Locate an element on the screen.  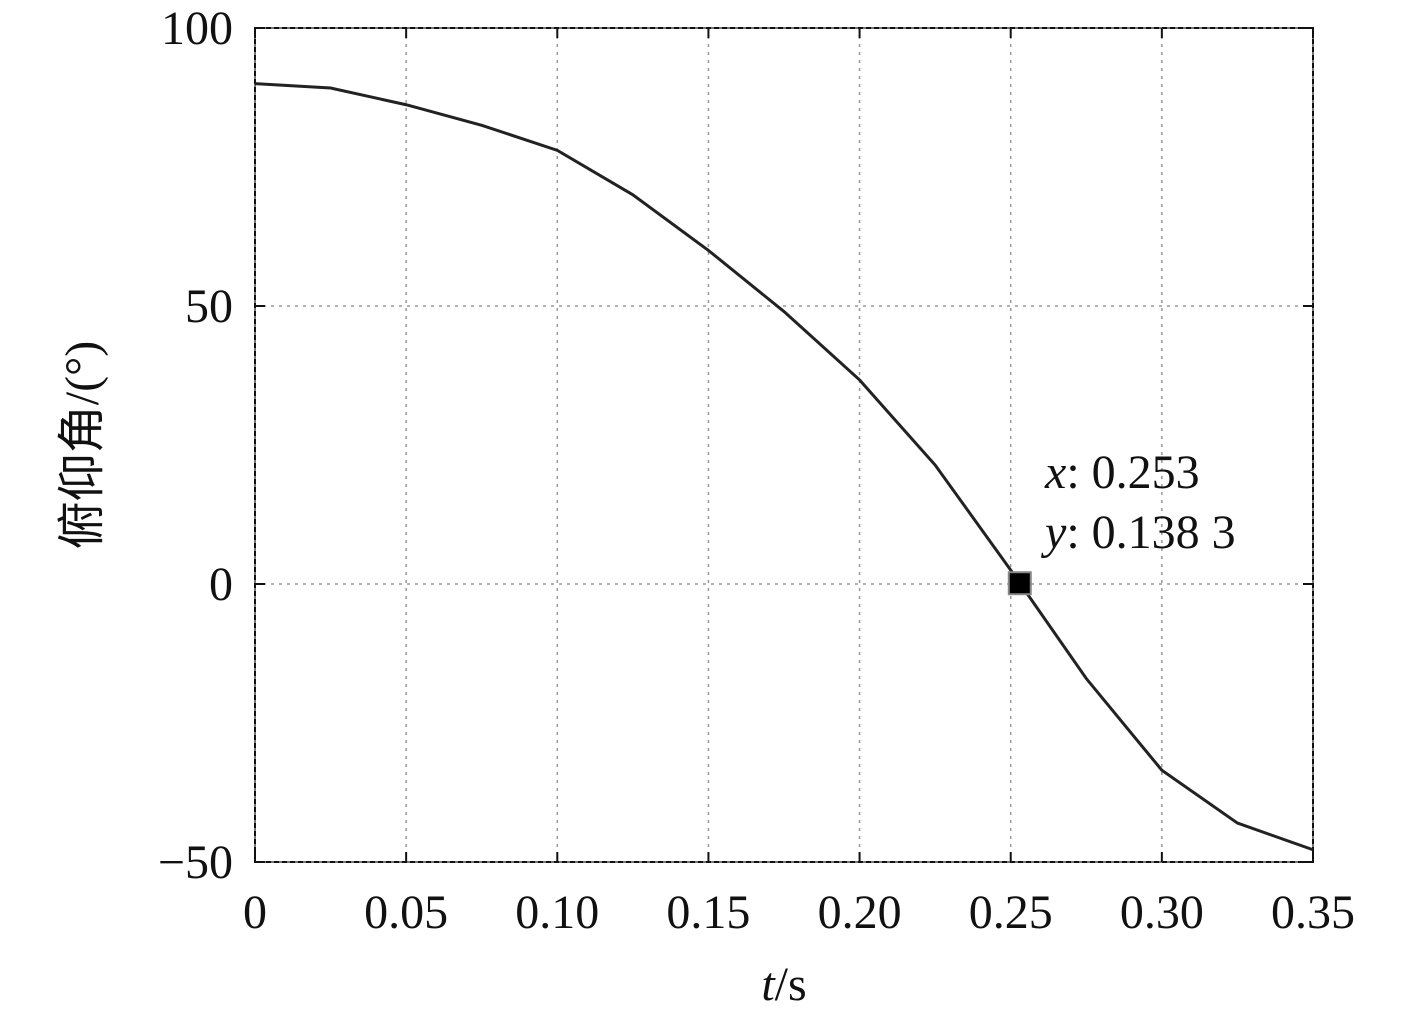
y-tick-label: −50 is located at coordinates (195, 862).